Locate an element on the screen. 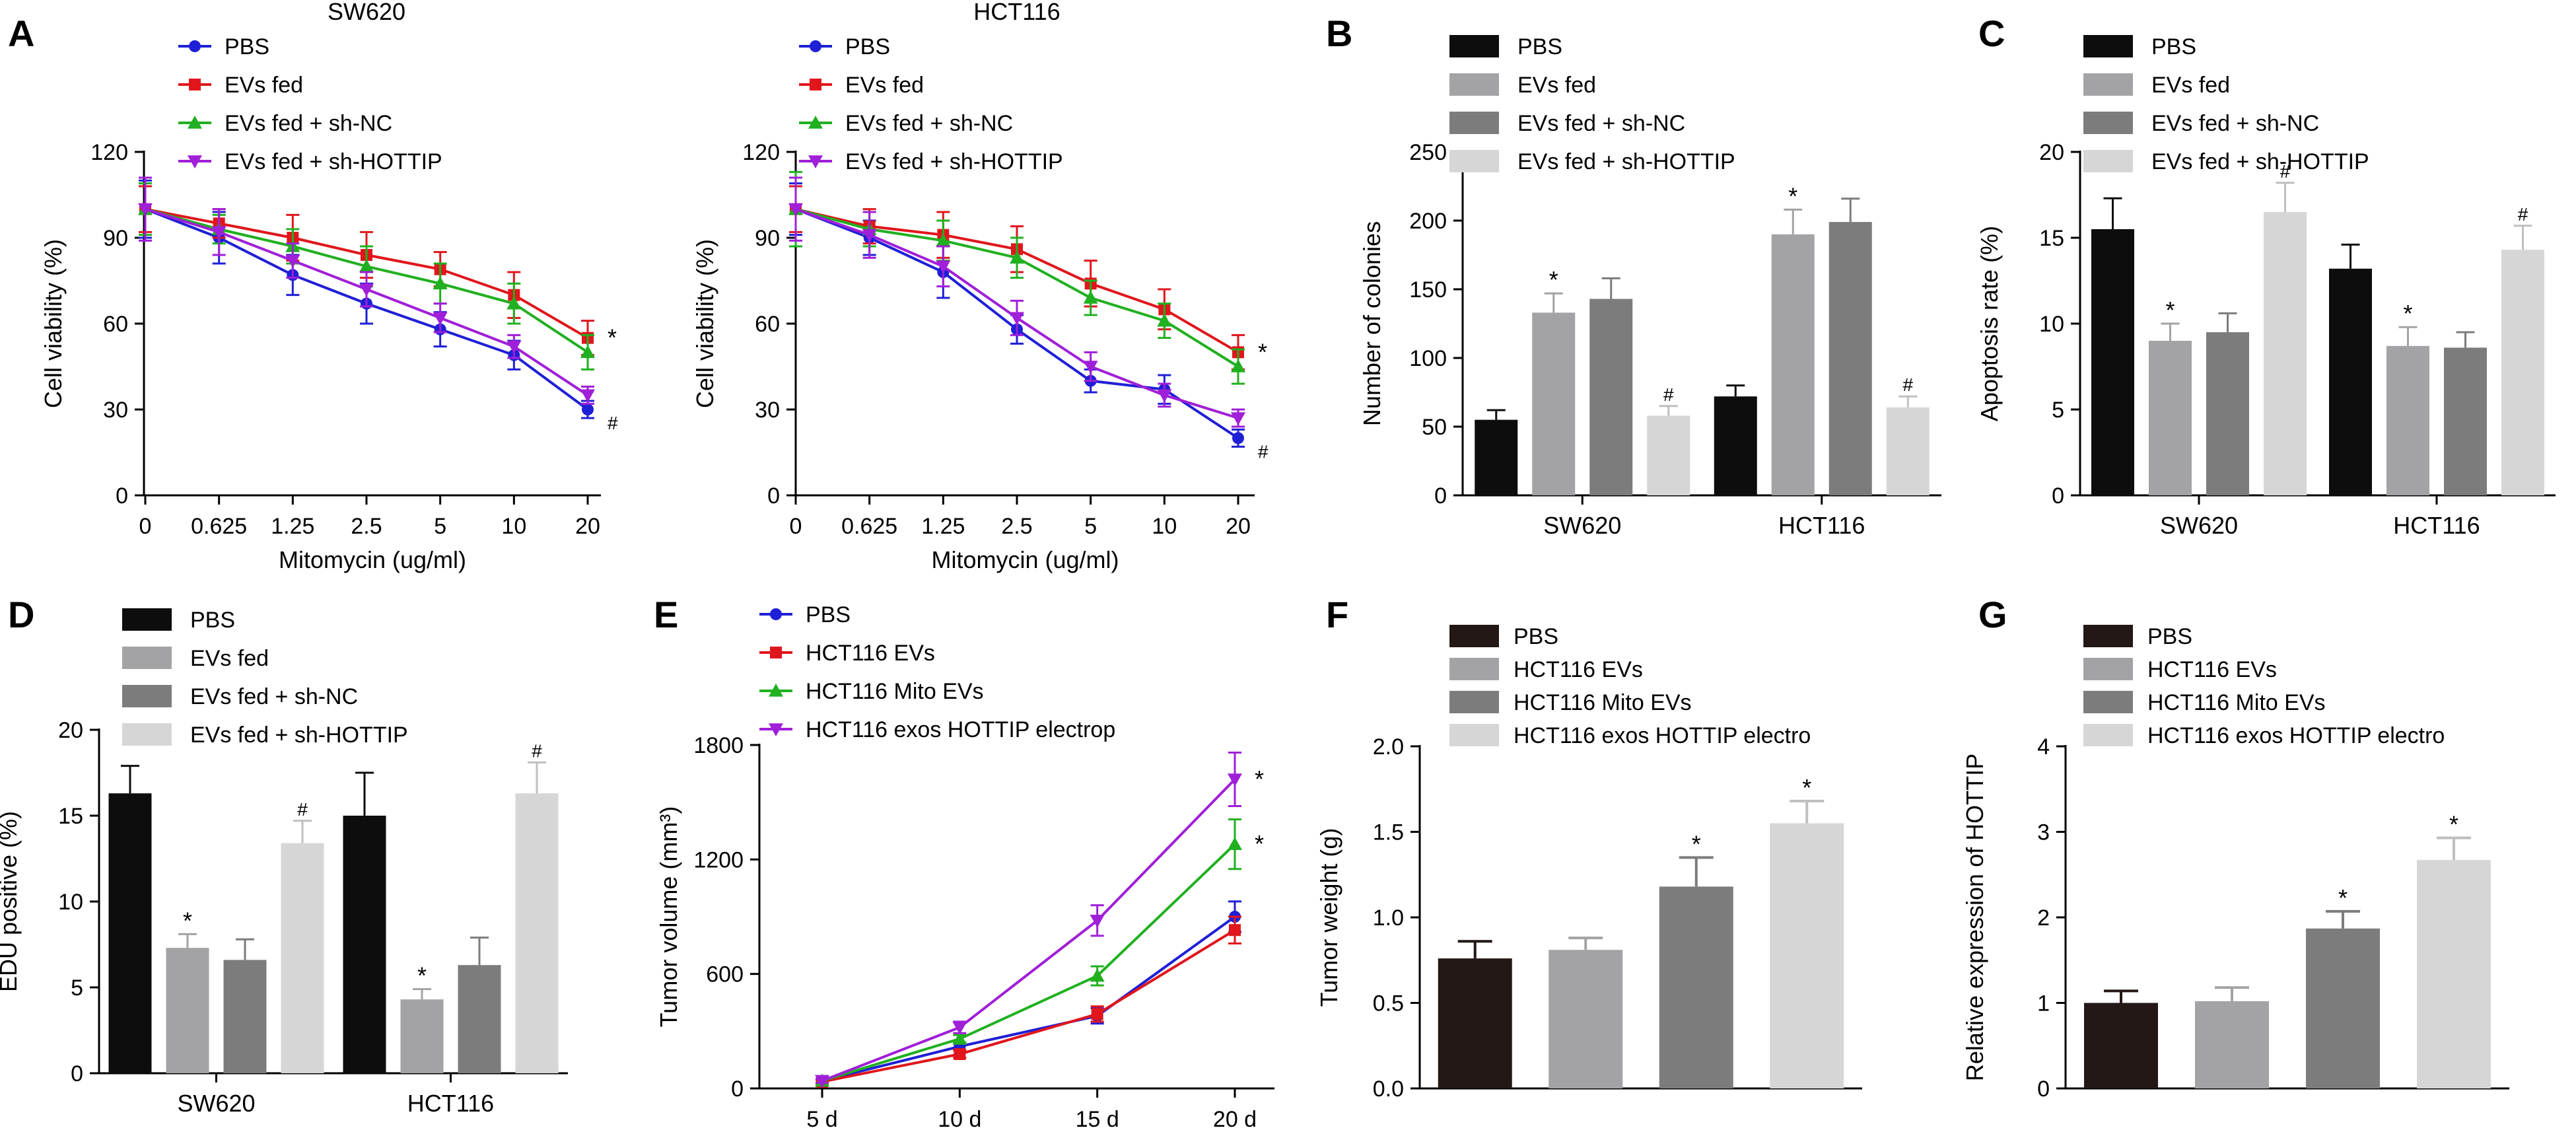  x-tick-label: 2.5 is located at coordinates (367, 526).